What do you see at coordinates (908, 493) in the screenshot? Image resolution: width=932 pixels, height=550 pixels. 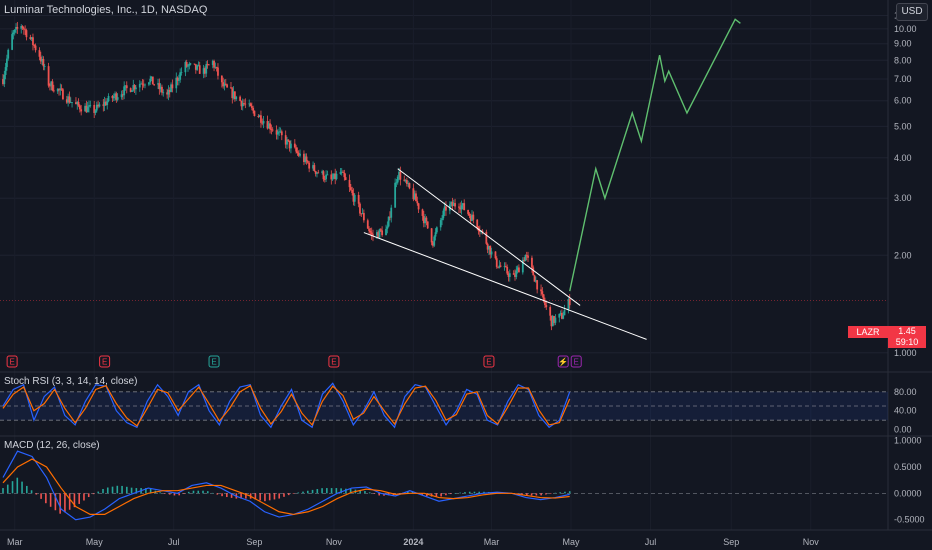 I see `macd-tick-label: 0.0000` at bounding box center [908, 493].